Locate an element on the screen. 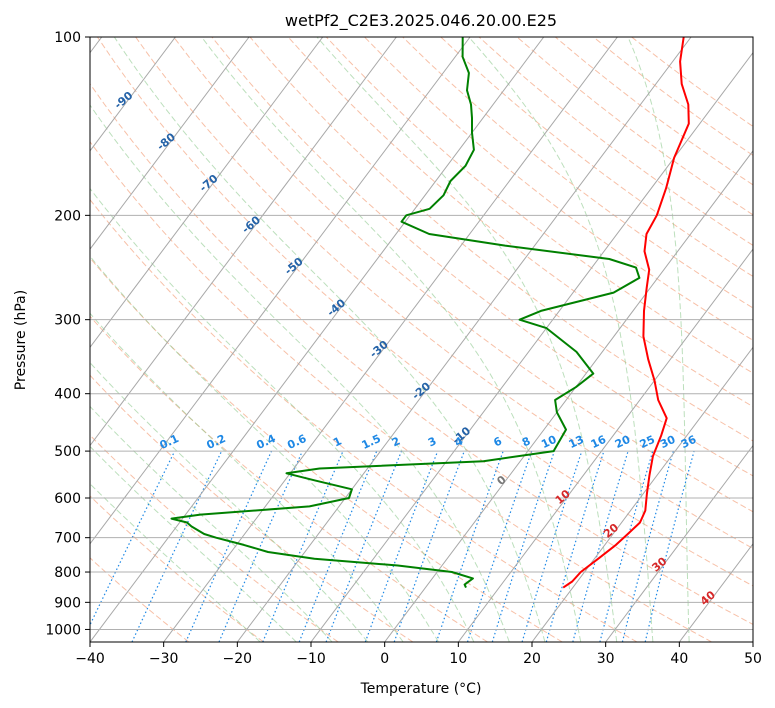 The width and height of the screenshot is (775, 708). x-tick-label: −20 is located at coordinates (238, 659).